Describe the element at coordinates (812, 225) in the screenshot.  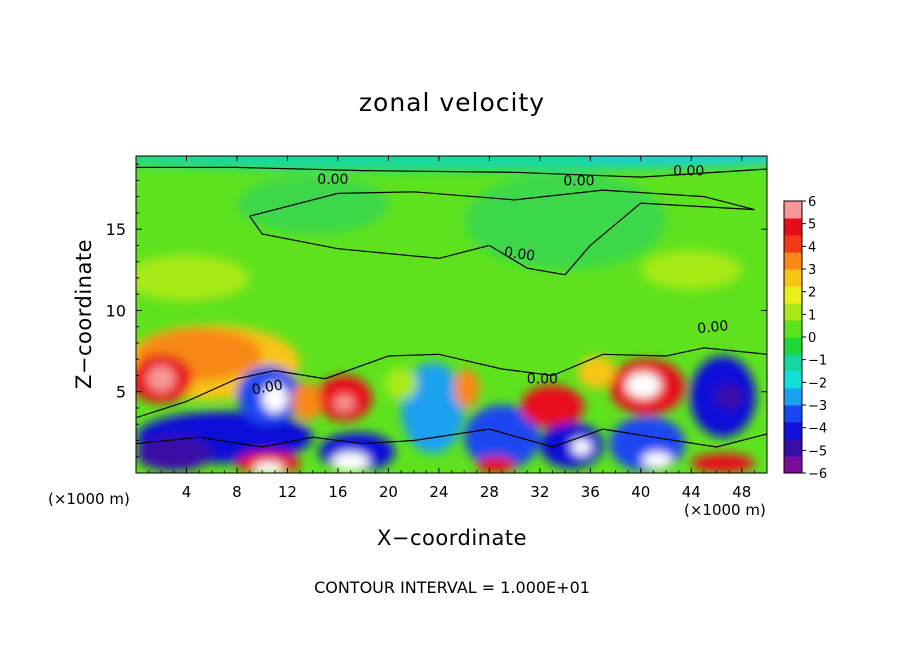
I see `colorbar-tick-label: 5` at that location.